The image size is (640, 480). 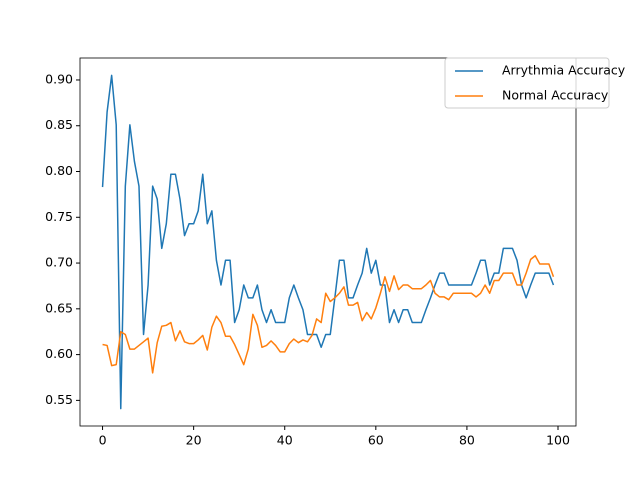 I want to click on legend-box, so click(x=527, y=83).